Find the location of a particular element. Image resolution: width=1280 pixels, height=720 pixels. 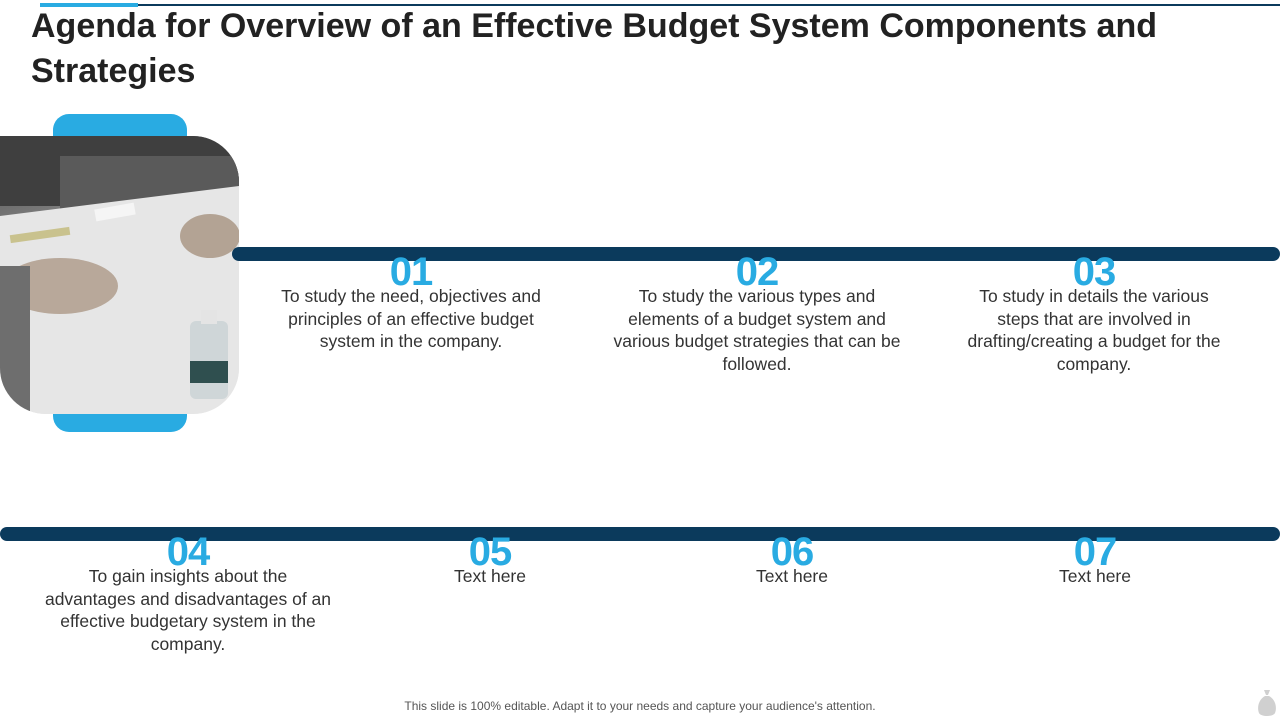

agenda-number: 06 is located at coordinates (792, 552).